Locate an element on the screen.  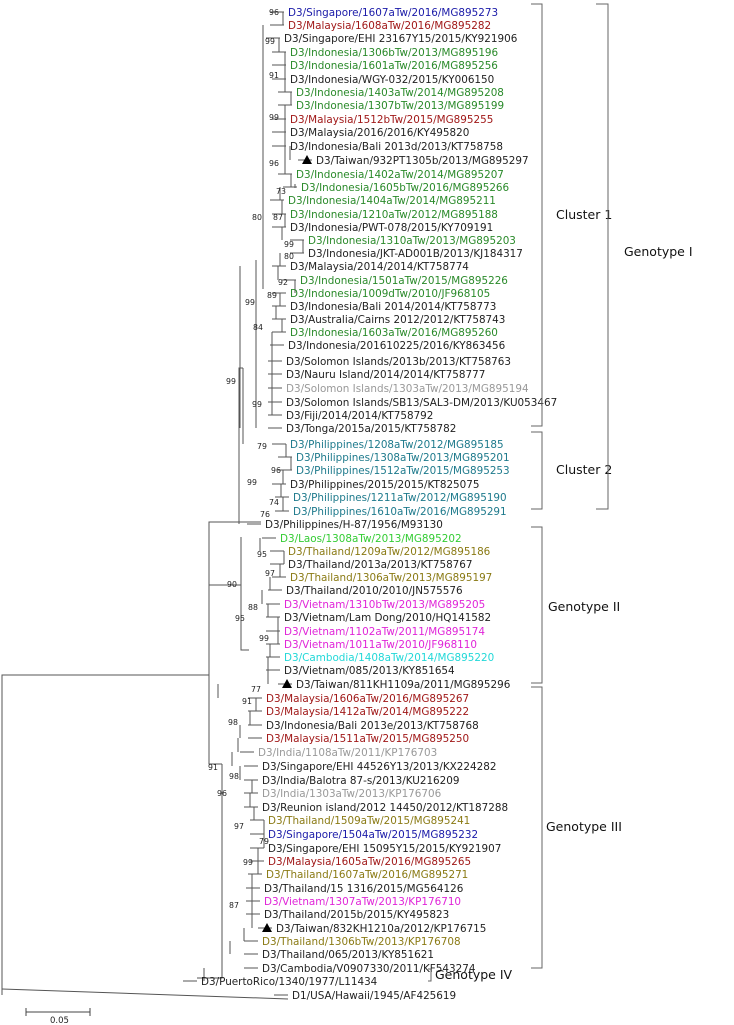
leaf-label: D3/PuertoRico/1340/1977/L11434 is located at coordinates (289, 982).